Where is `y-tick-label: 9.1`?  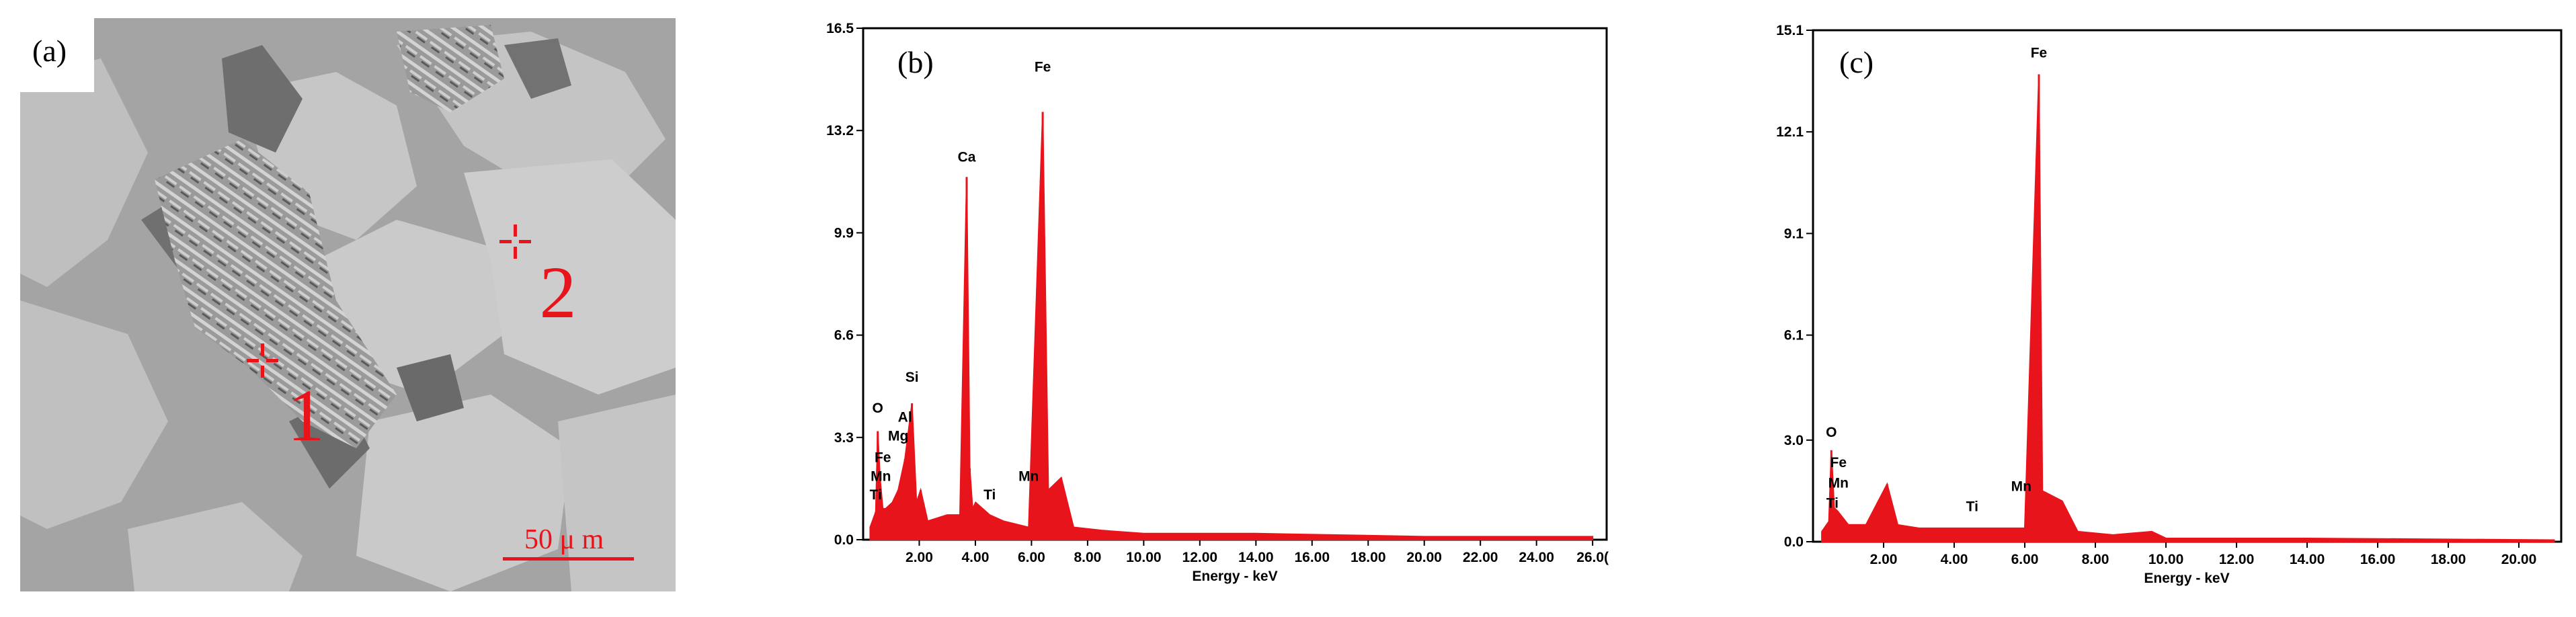
y-tick-label: 9.1 is located at coordinates (1794, 233).